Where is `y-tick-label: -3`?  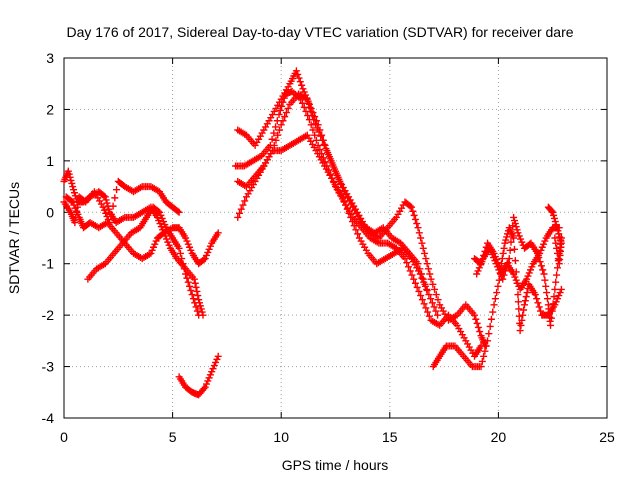 y-tick-label: -3 is located at coordinates (48, 367).